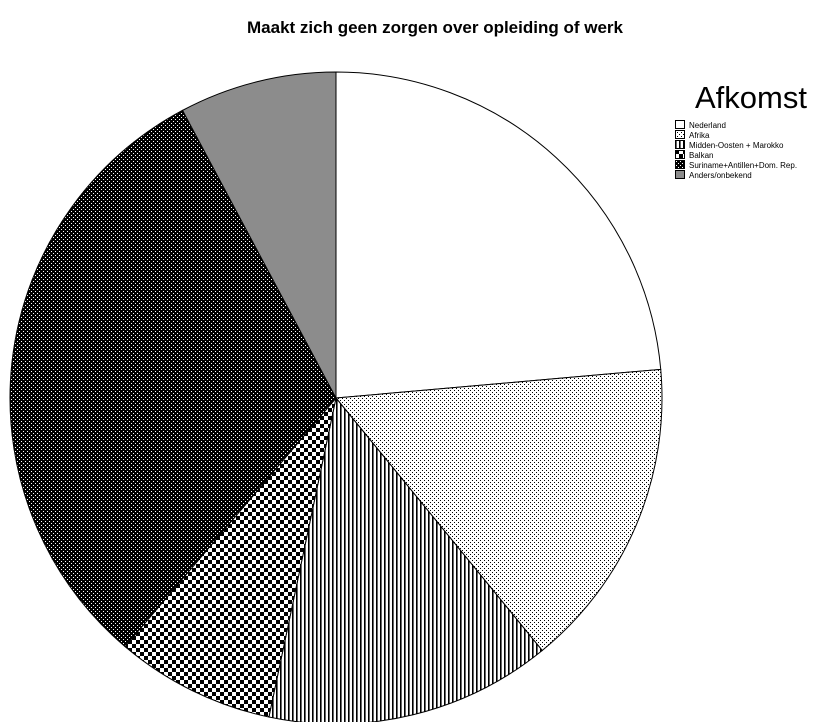 The width and height of the screenshot is (837, 722). What do you see at coordinates (756, 125) in the screenshot?
I see `legend-item: Nederland` at bounding box center [756, 125].